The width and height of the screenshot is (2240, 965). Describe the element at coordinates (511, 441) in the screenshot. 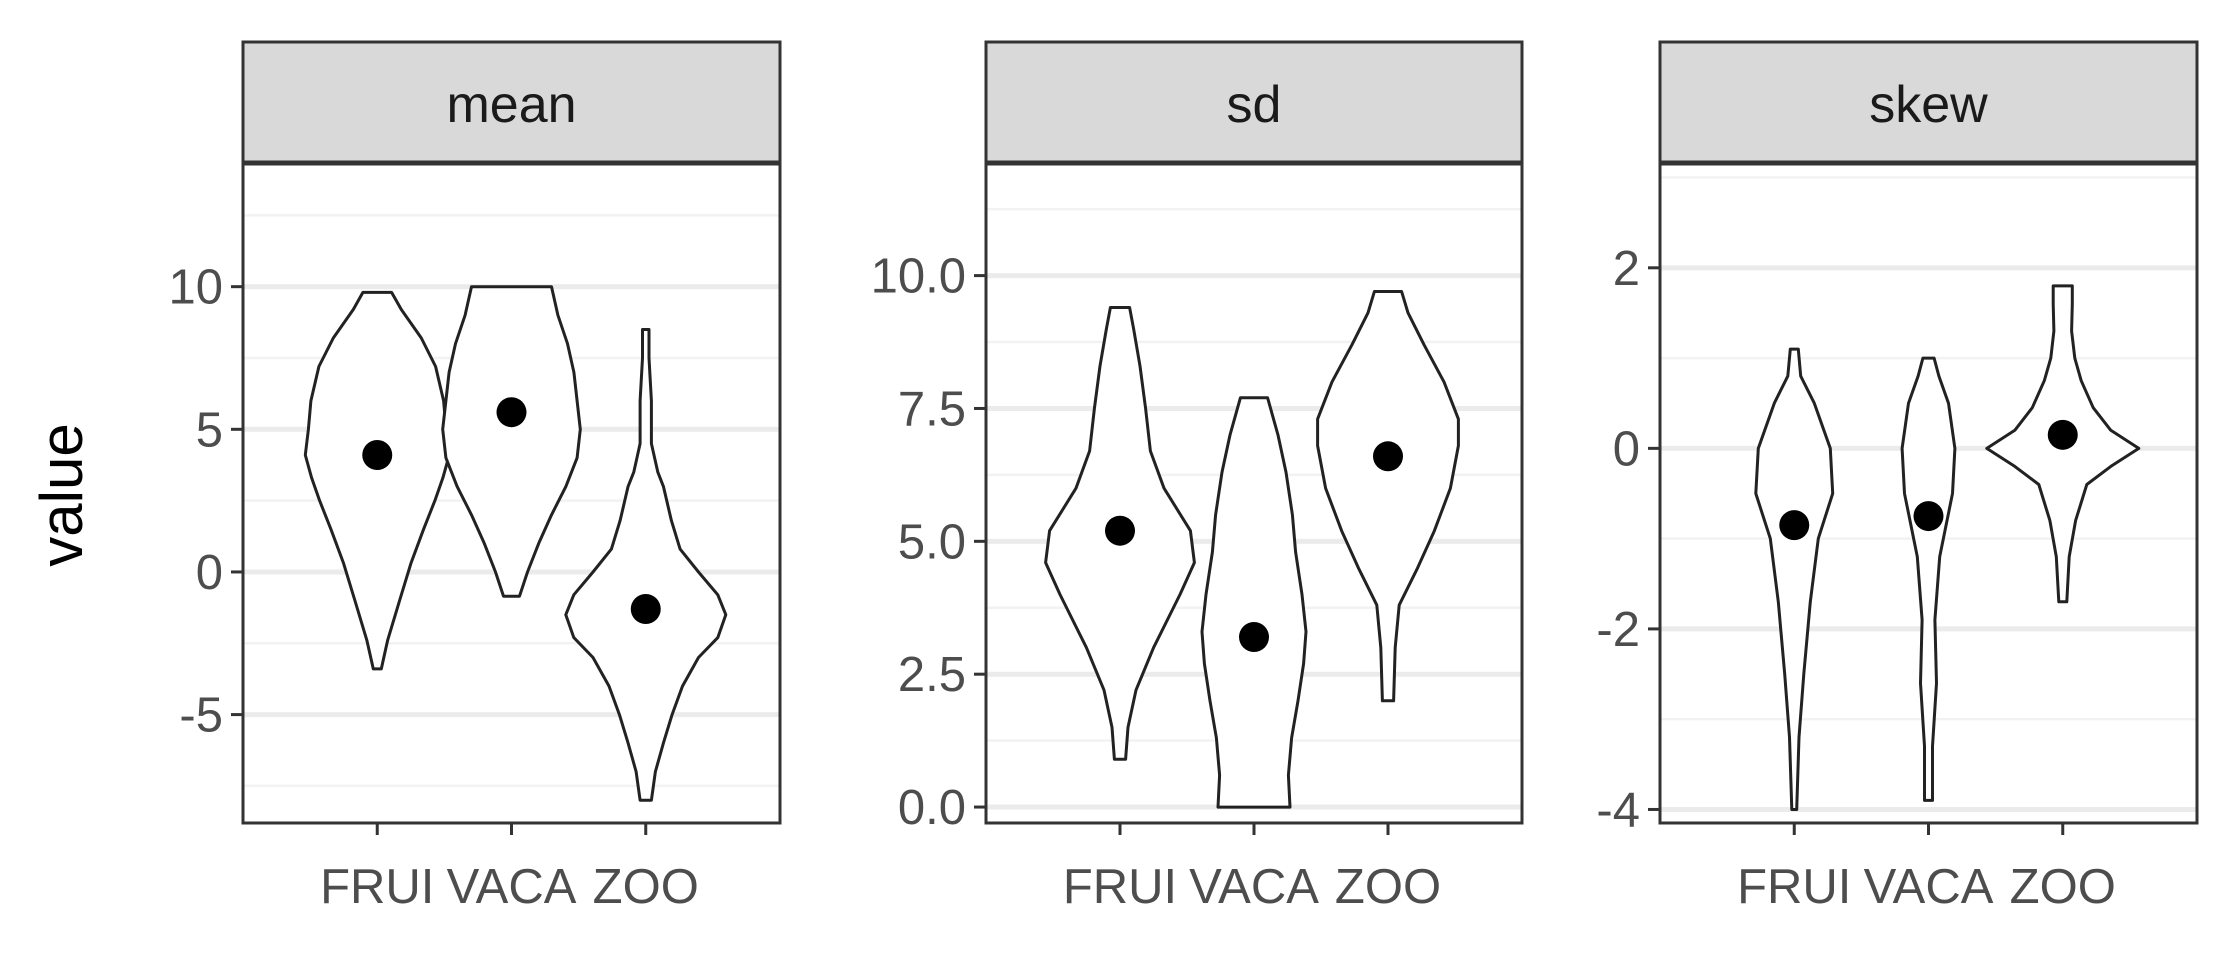

I see `violin-mean-vaca` at that location.